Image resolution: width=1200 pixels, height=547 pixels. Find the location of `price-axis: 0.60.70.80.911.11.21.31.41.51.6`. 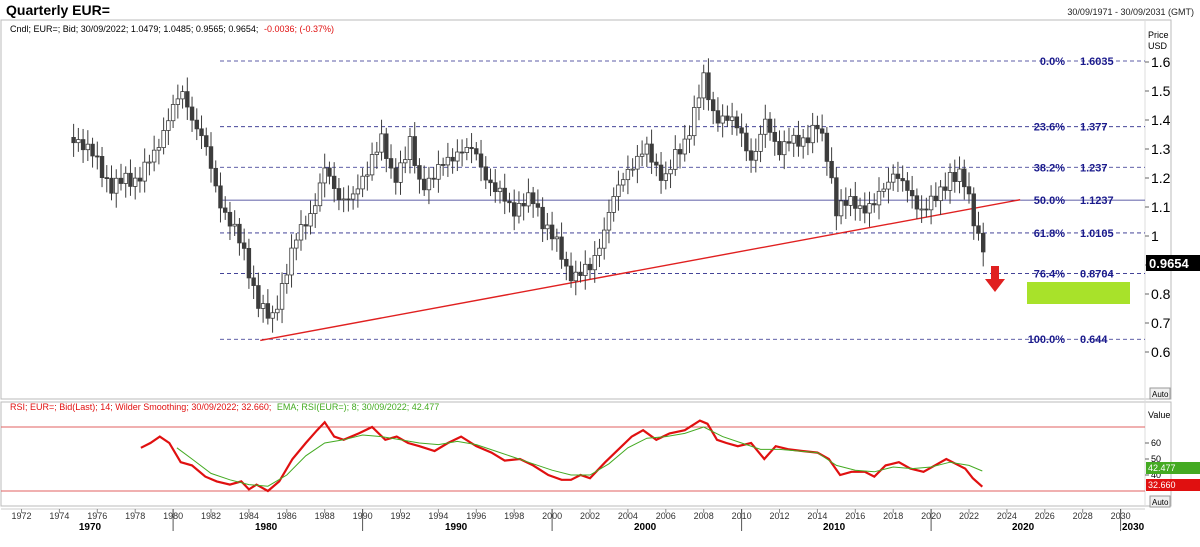

price-axis: 0.60.70.80.911.11.21.31.41.51.6 is located at coordinates (1158, 207).